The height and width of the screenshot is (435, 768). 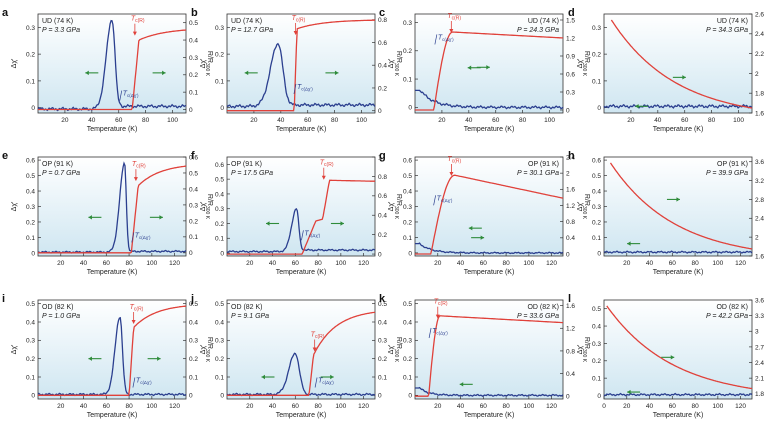 I want to click on panel-letter: j, so click(x=192, y=299).